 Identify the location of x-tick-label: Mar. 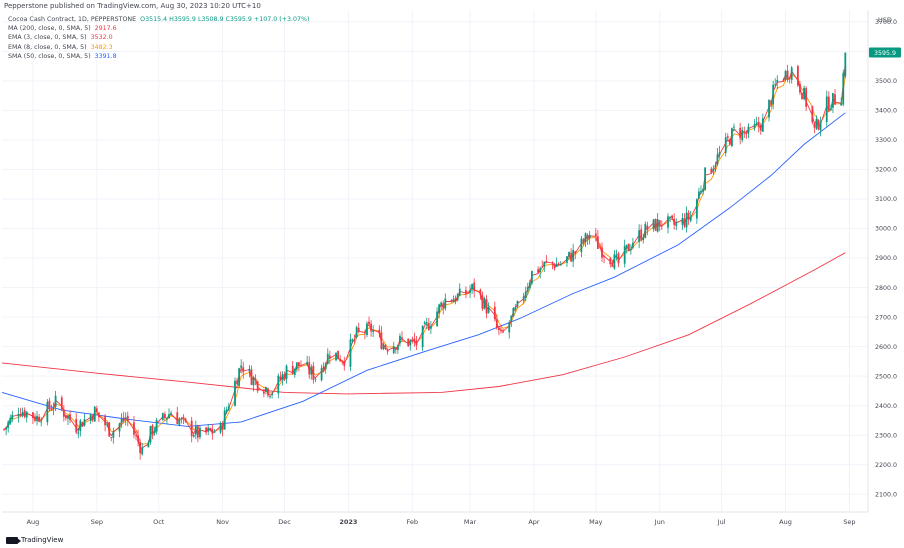
(470, 522).